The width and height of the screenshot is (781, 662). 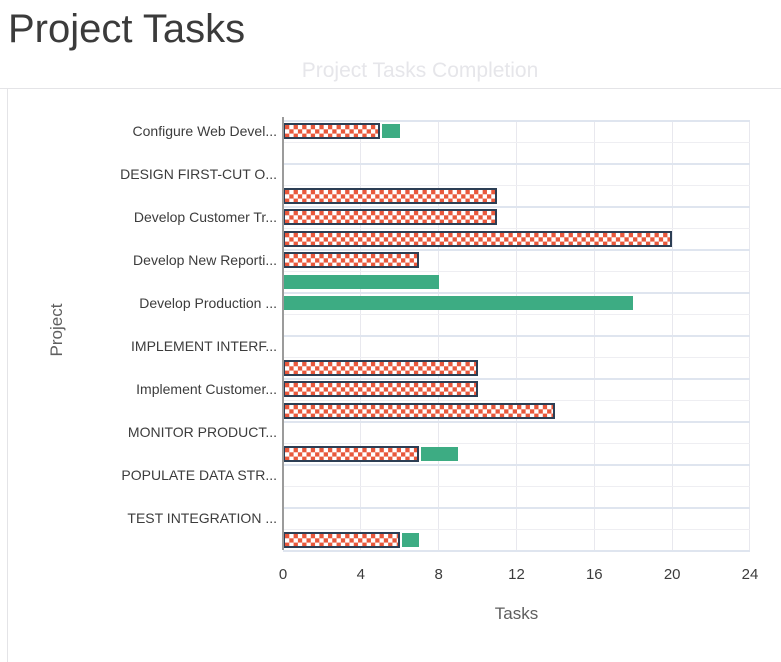 I want to click on x-tick-label: 24, so click(x=750, y=574).